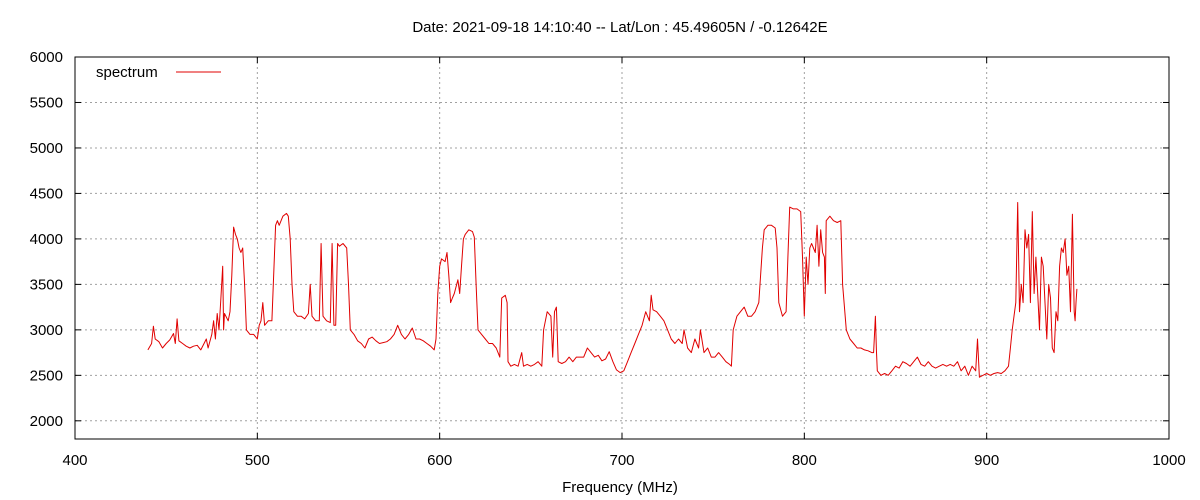 This screenshot has height=500, width=1200. What do you see at coordinates (46, 148) in the screenshot?
I see `y-tick-label: 5000` at bounding box center [46, 148].